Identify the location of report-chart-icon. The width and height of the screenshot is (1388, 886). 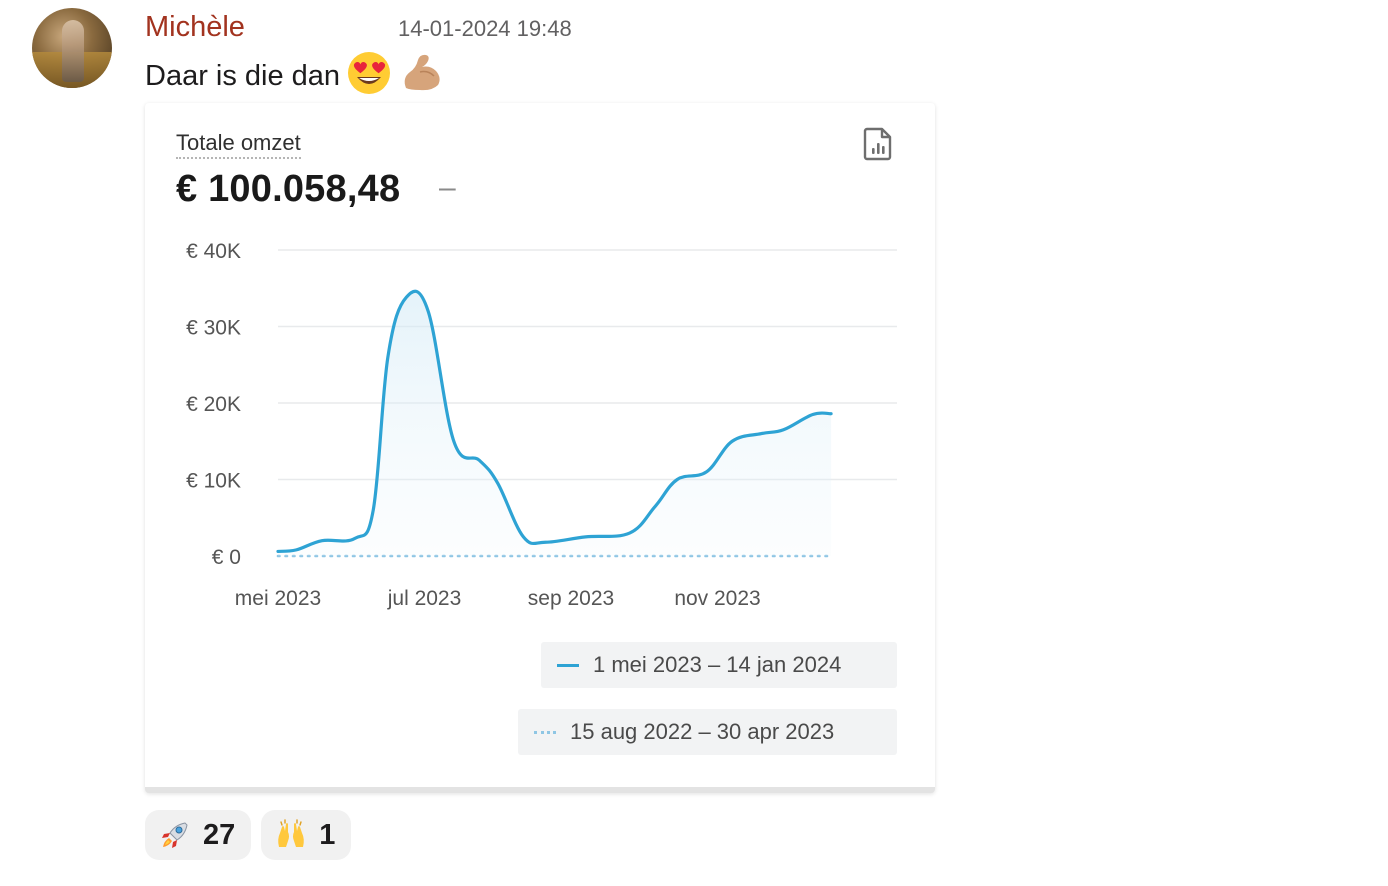
(878, 144).